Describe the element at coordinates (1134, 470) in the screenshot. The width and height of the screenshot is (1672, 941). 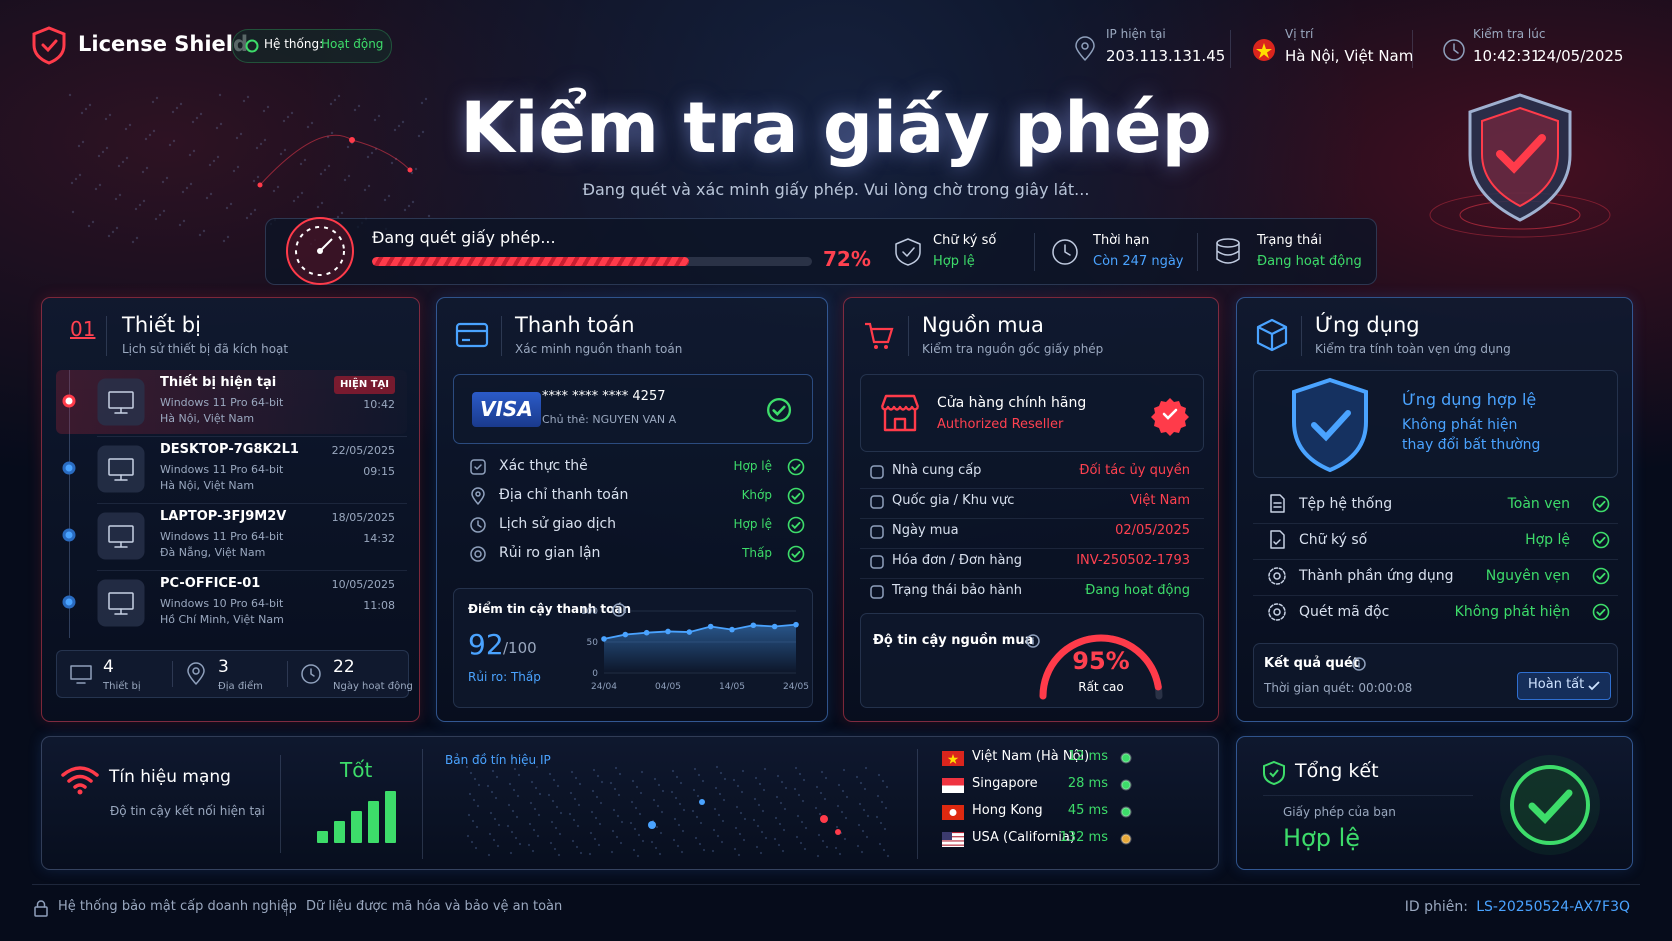
I see `row-value: Đối tác ủy quyền` at that location.